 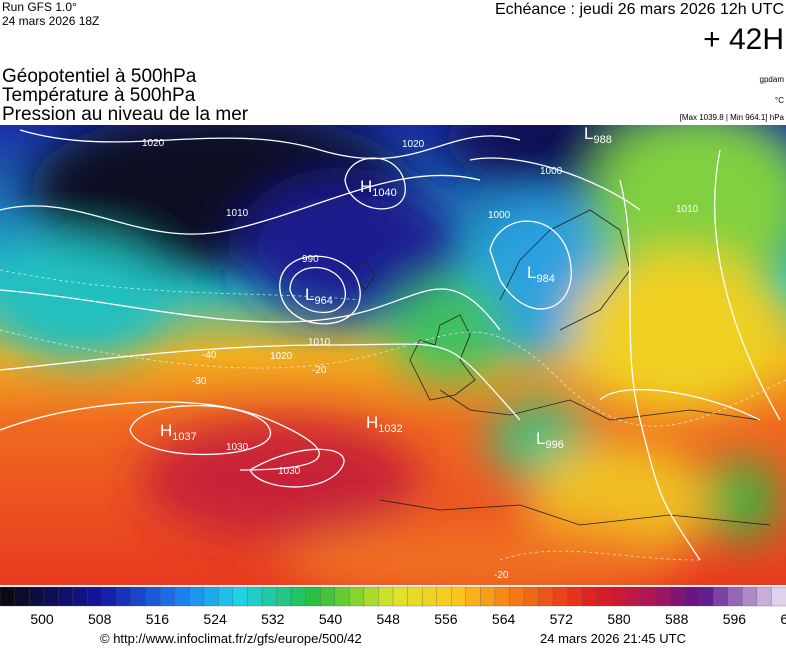 I want to click on pressure-center: H1032, so click(x=384, y=424).